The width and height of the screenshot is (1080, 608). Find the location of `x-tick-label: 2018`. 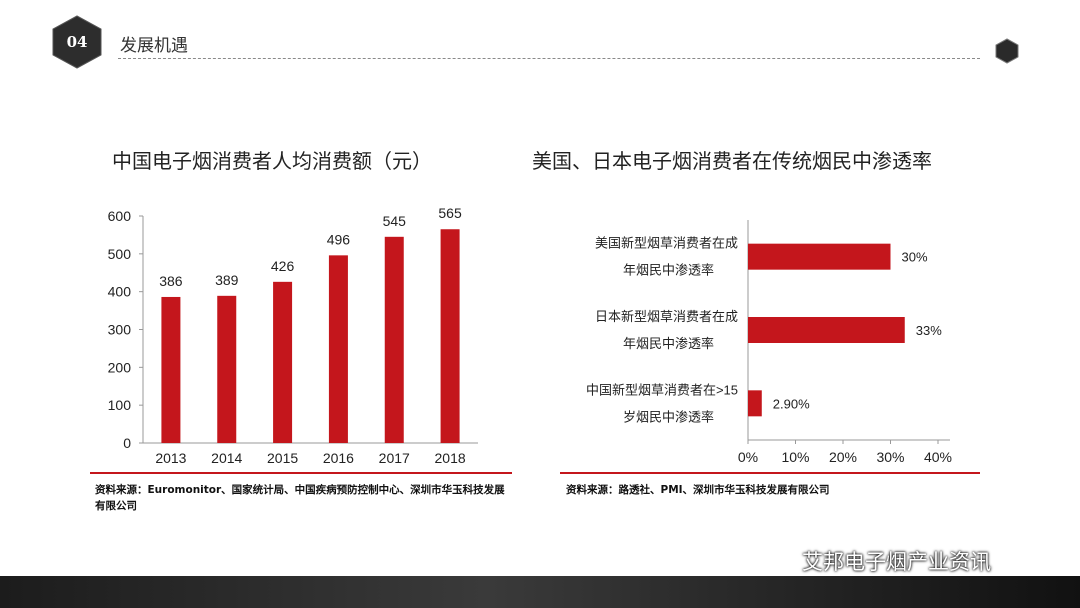

x-tick-label: 2018 is located at coordinates (450, 458).